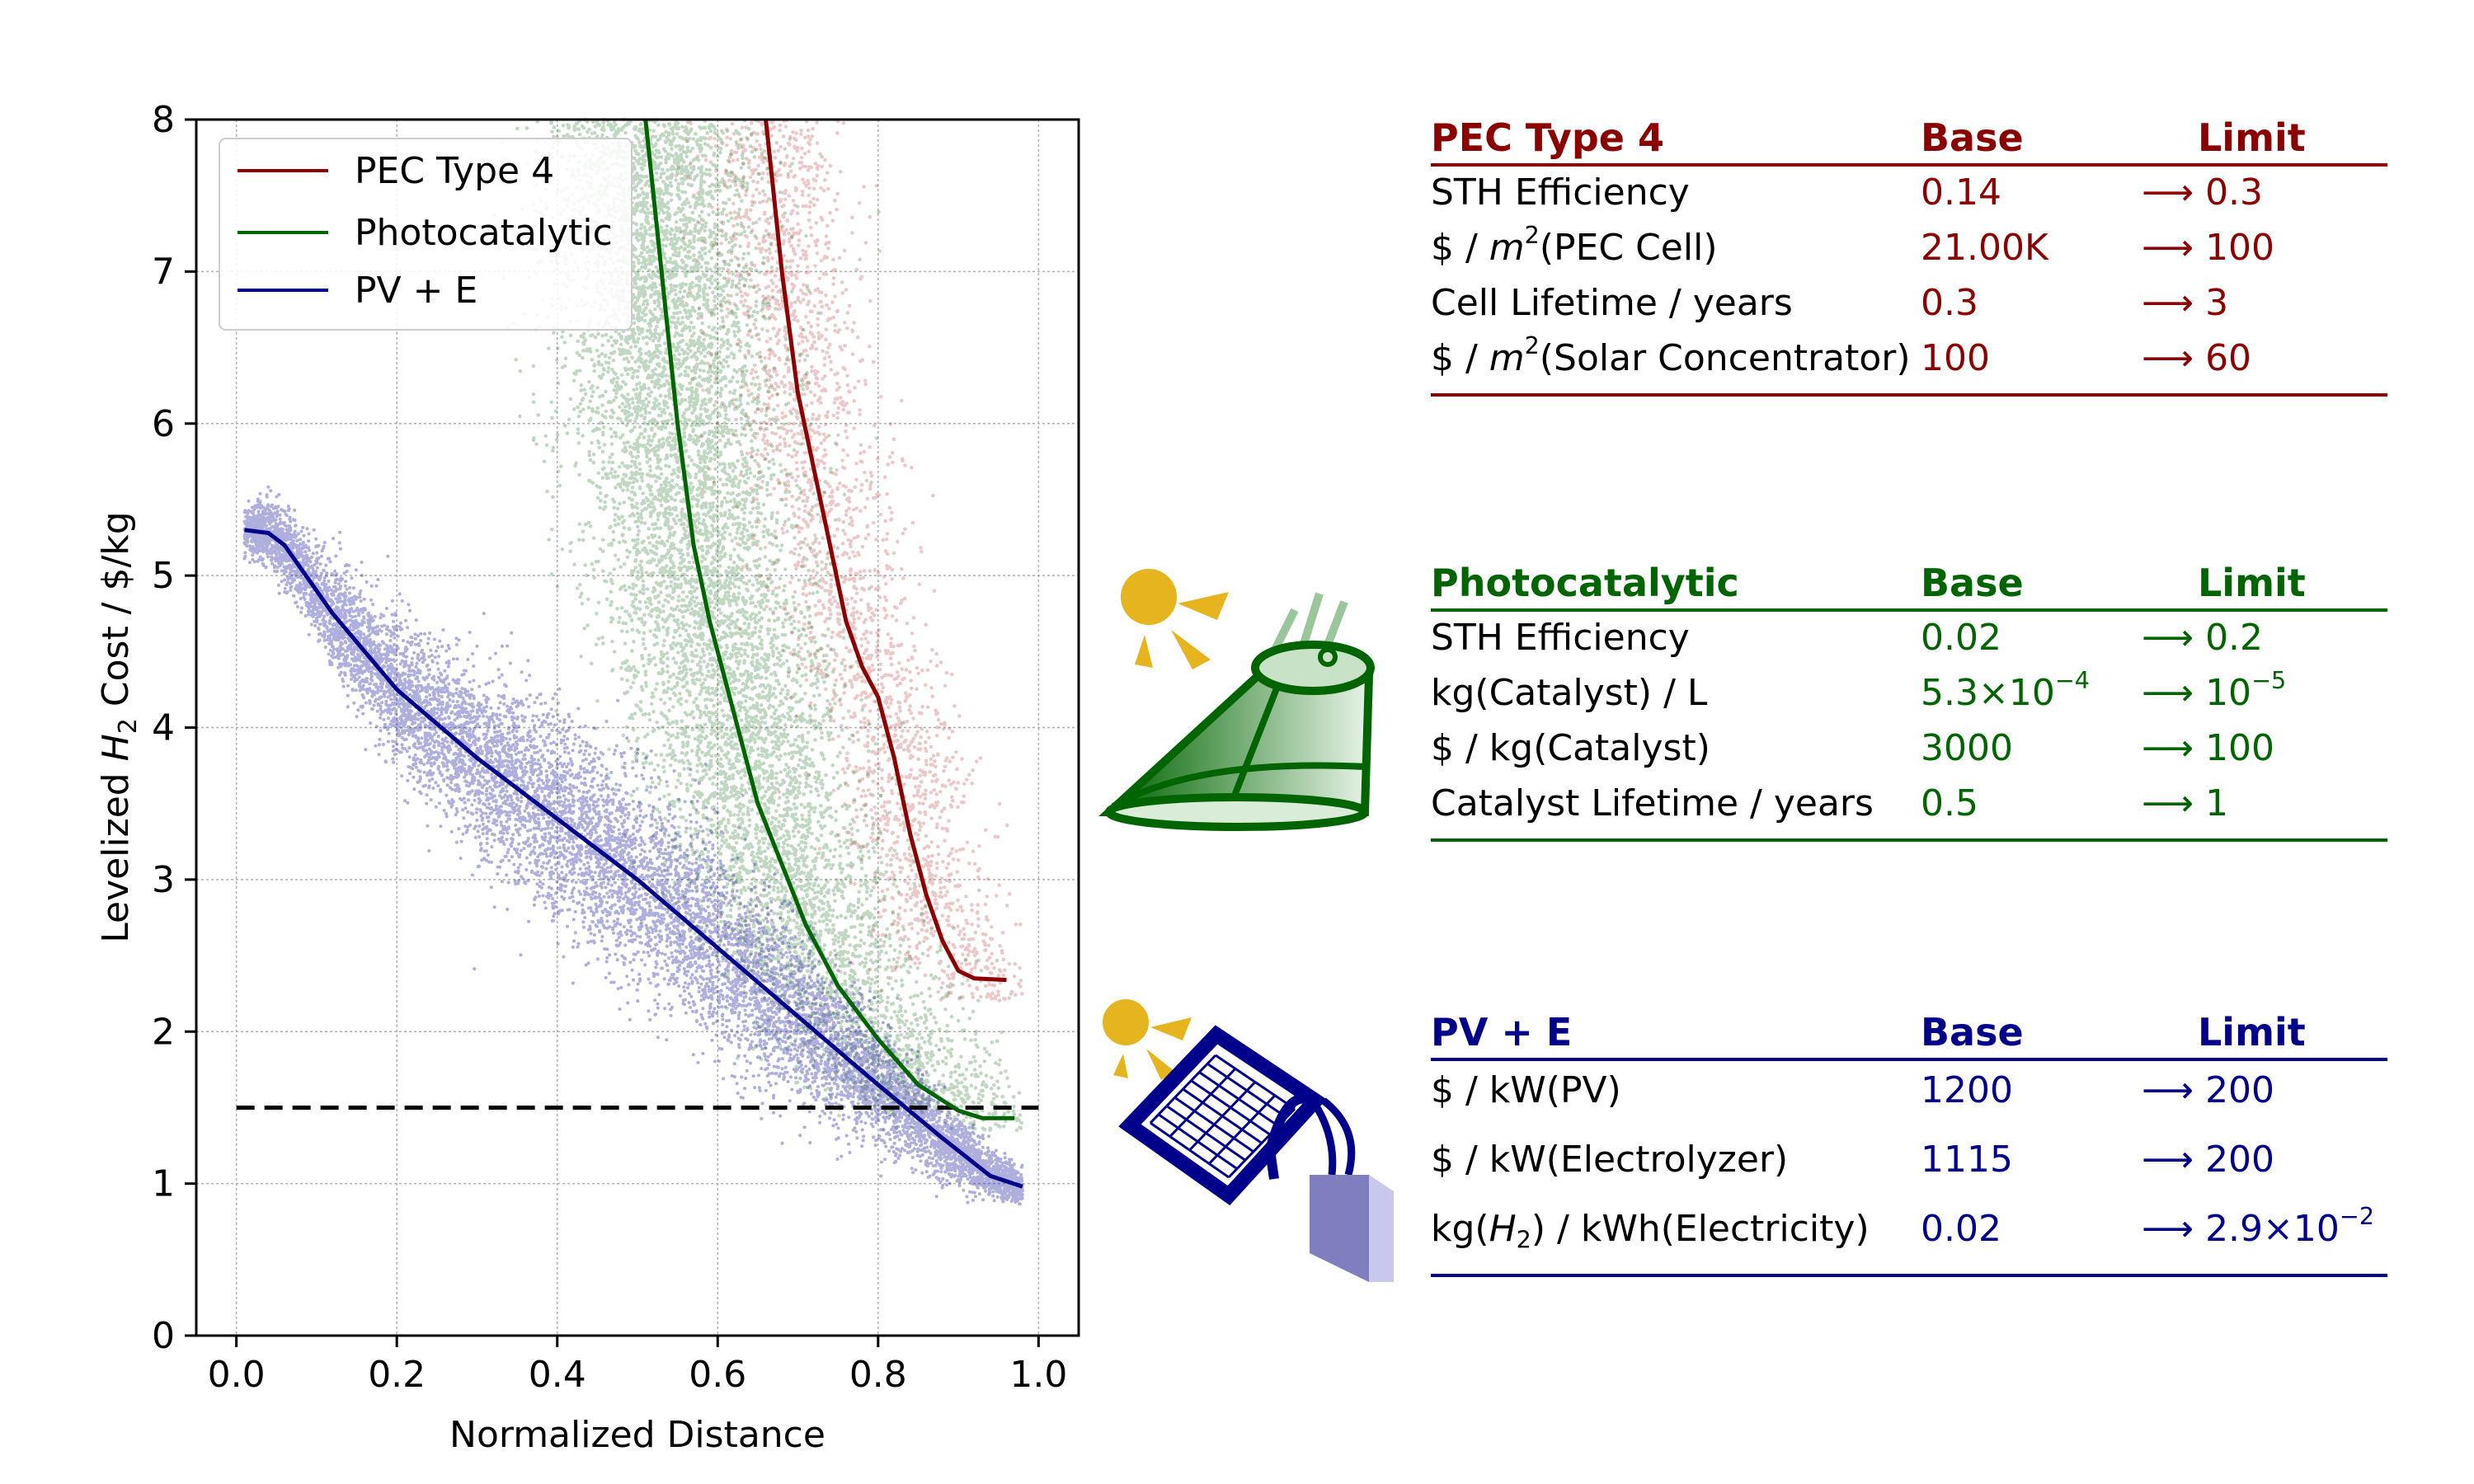  I want to click on x-tick-label: 0.2, so click(397, 1375).